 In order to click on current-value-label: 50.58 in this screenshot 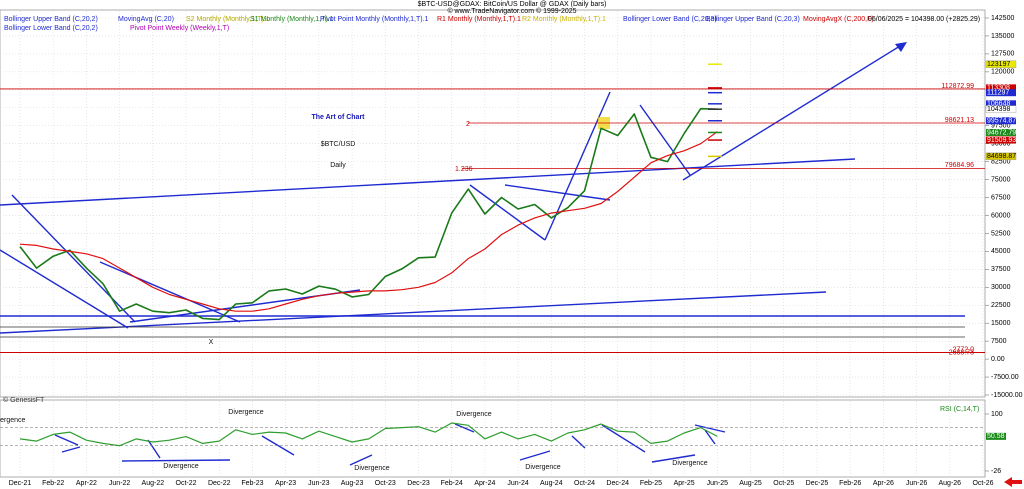, I will do `click(996, 436)`.